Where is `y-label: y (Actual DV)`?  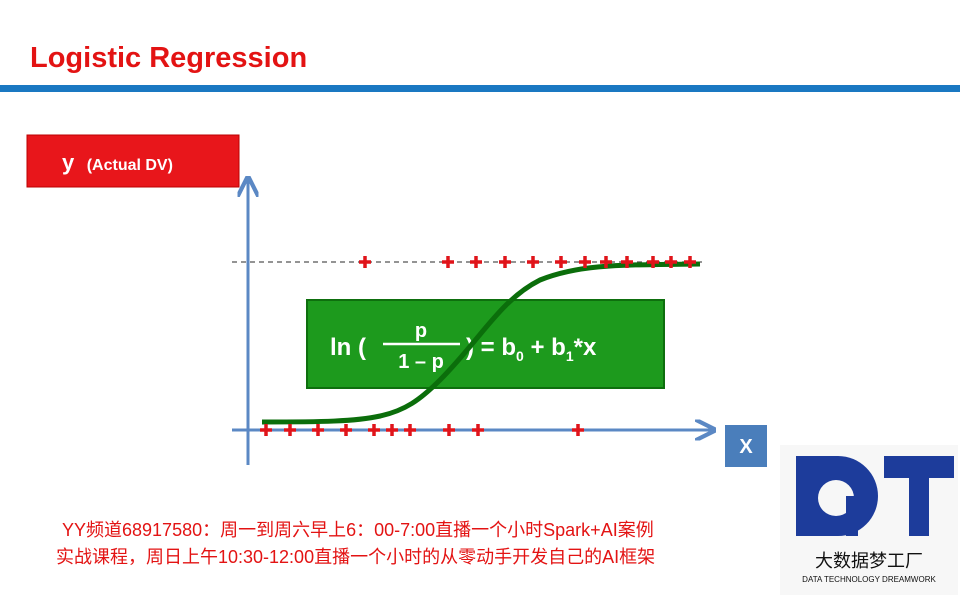 y-label: y (Actual DV) is located at coordinates (117, 162).